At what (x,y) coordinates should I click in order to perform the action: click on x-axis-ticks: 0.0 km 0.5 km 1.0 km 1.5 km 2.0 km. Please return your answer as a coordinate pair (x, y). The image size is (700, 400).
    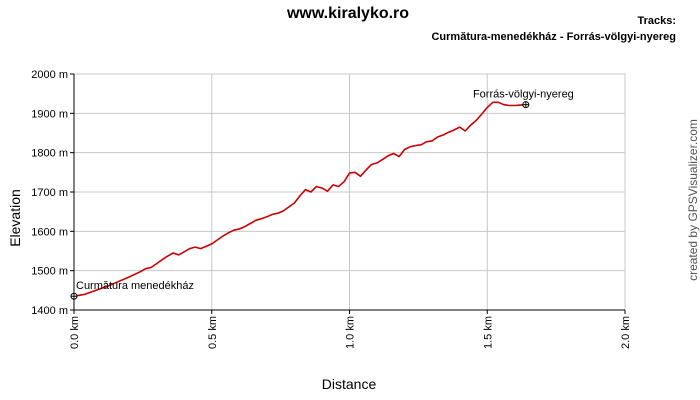
    Looking at the image, I should click on (350, 329).